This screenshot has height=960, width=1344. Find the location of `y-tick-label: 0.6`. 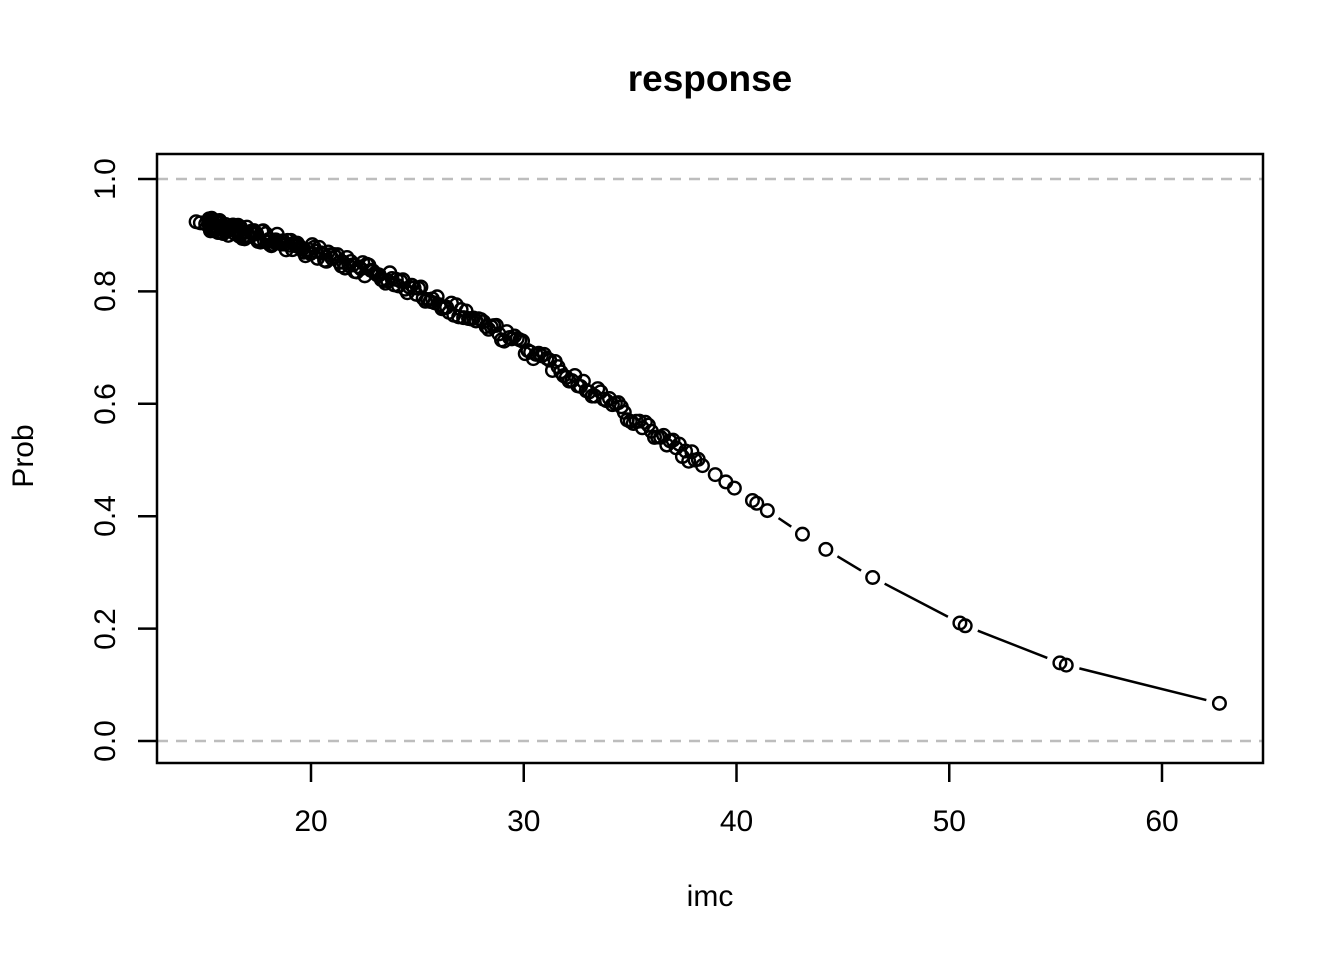

y-tick-label: 0.6 is located at coordinates (105, 403).